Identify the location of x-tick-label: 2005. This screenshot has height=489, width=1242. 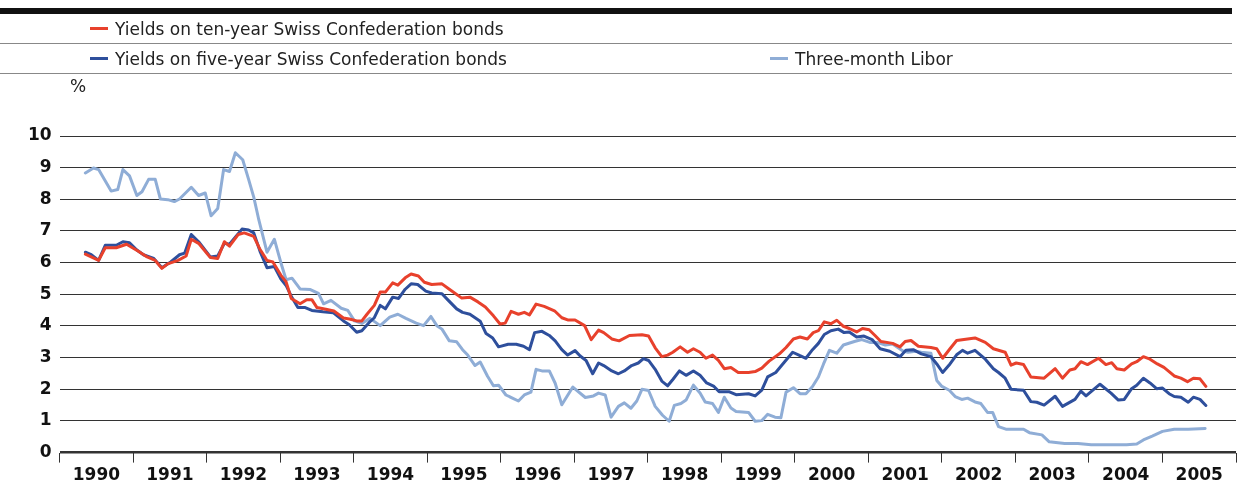
(1199, 474).